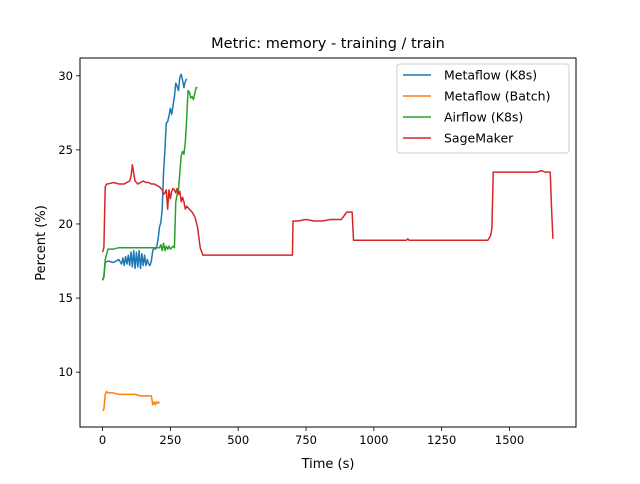 This screenshot has width=640, height=484. What do you see at coordinates (483, 117) in the screenshot?
I see `legend-label-2: Airflow (K8s)` at bounding box center [483, 117].